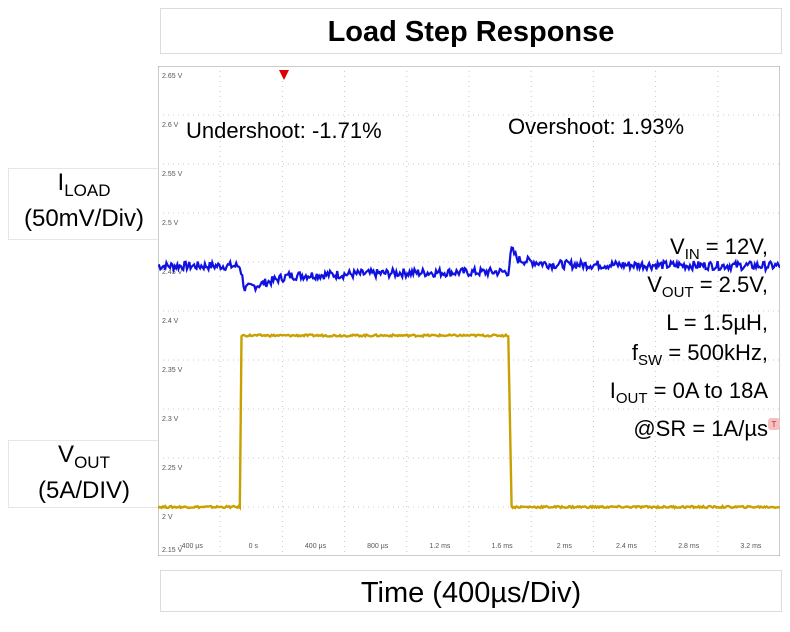 This screenshot has height=632, width=790. What do you see at coordinates (84, 204) in the screenshot?
I see `y-axis-label-top: ILOAD (50mV/Div)` at bounding box center [84, 204].